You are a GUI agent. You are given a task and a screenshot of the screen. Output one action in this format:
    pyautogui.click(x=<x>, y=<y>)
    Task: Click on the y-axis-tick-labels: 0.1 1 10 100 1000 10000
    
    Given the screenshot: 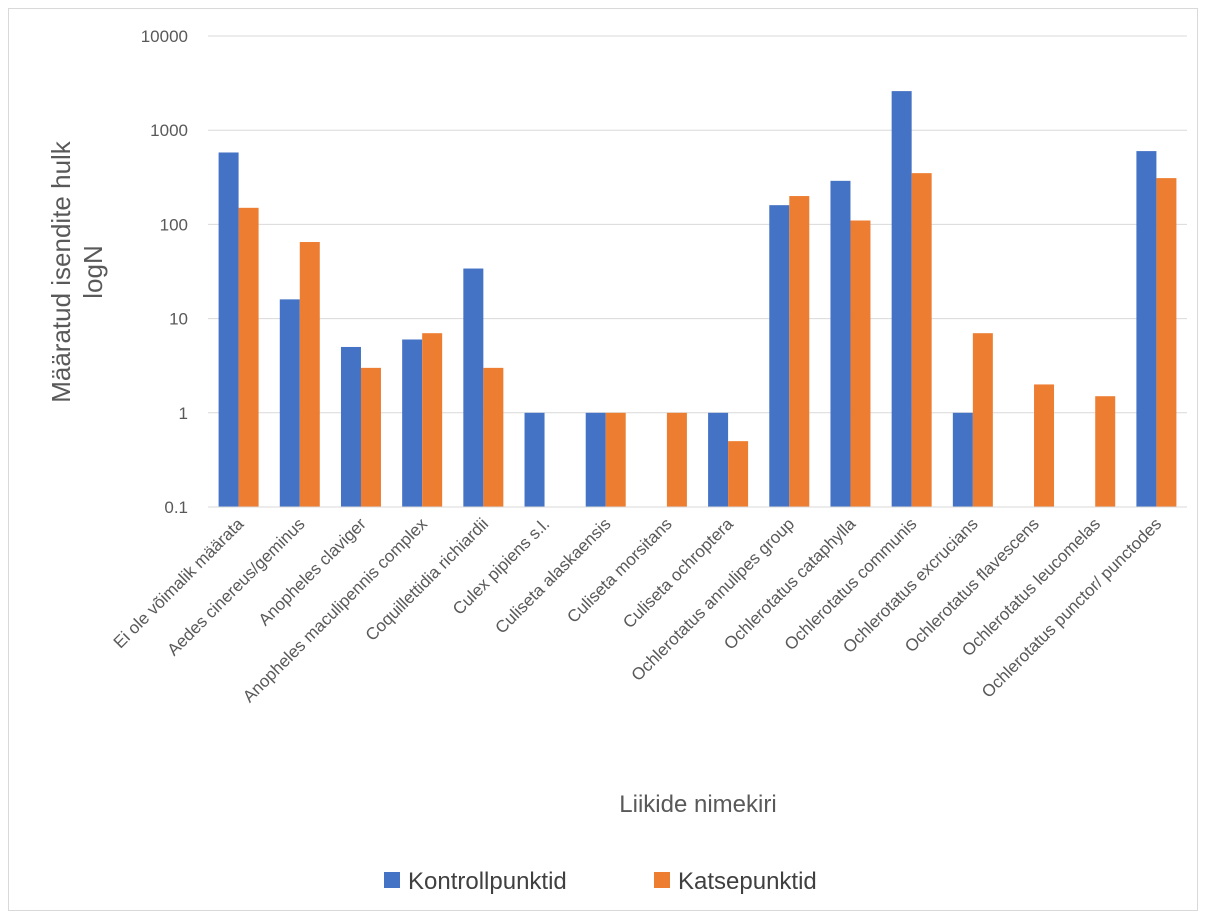 What is the action you would take?
    pyautogui.click(x=164, y=272)
    